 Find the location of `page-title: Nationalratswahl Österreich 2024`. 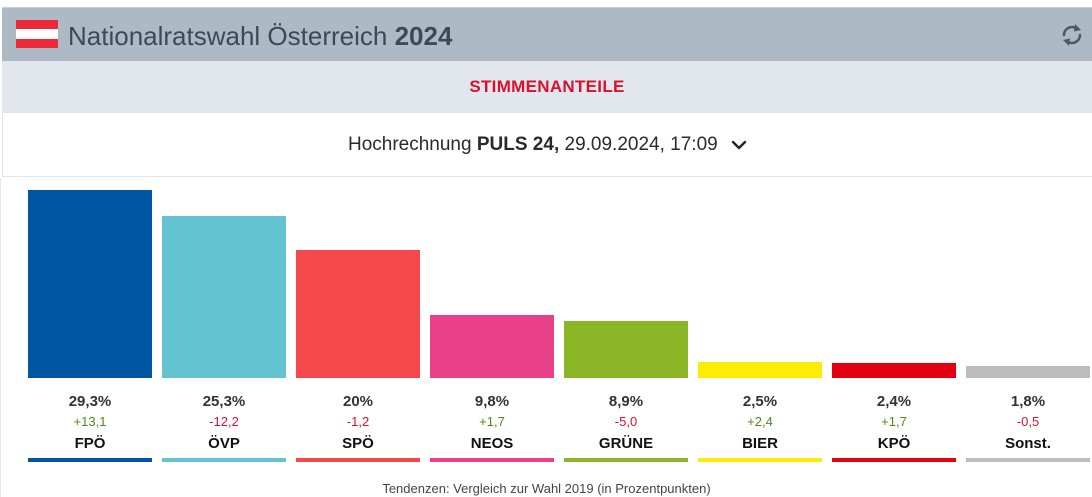

page-title: Nationalratswahl Österreich 2024 is located at coordinates (260, 36).